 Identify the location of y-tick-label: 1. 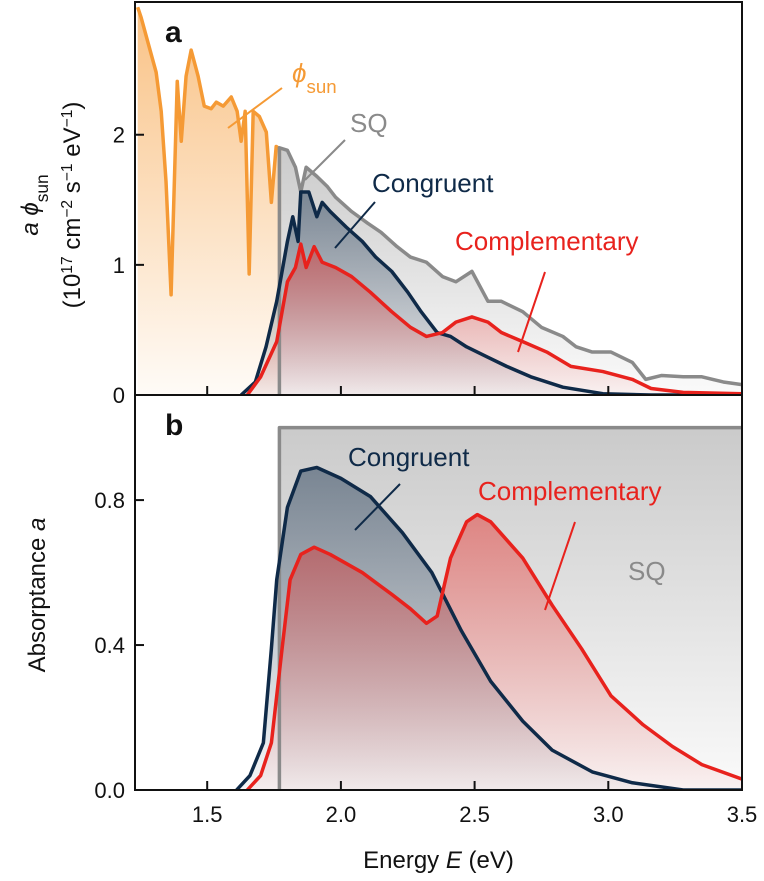
(119, 265).